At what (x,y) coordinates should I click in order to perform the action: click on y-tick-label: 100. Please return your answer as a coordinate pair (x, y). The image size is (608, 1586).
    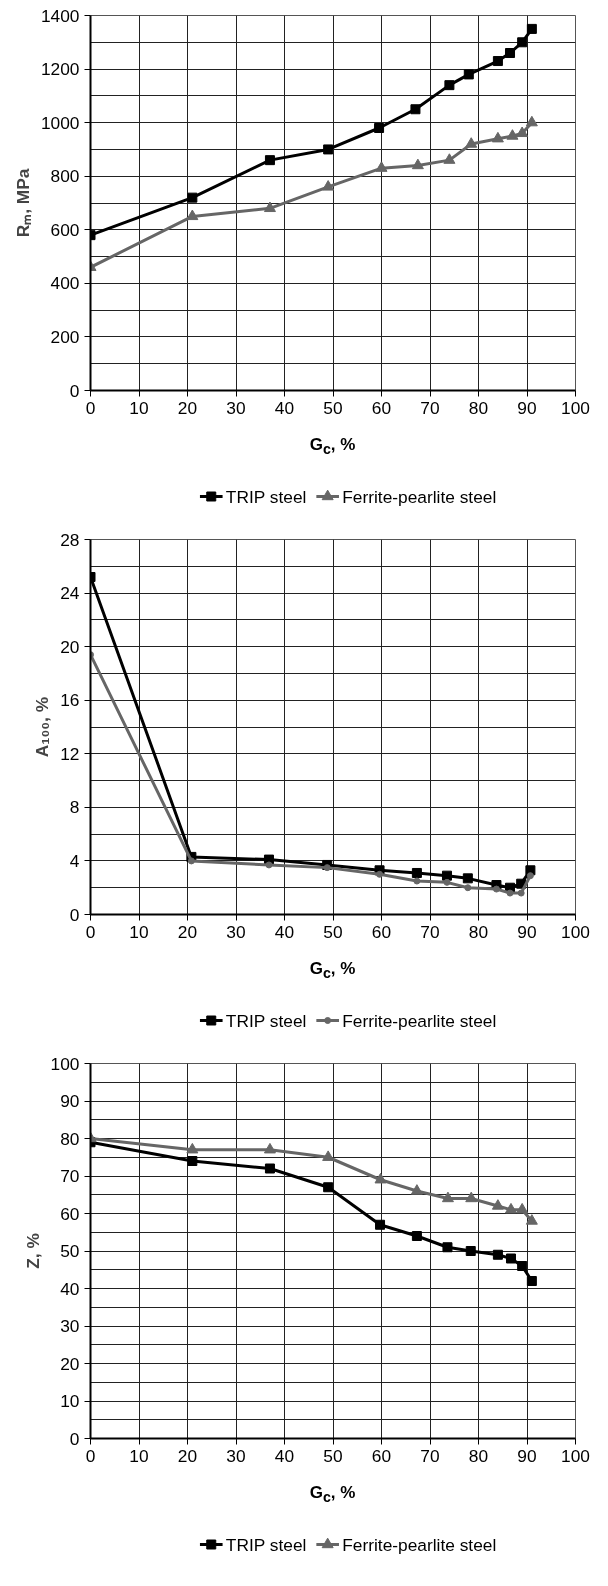
    Looking at the image, I should click on (65, 1063).